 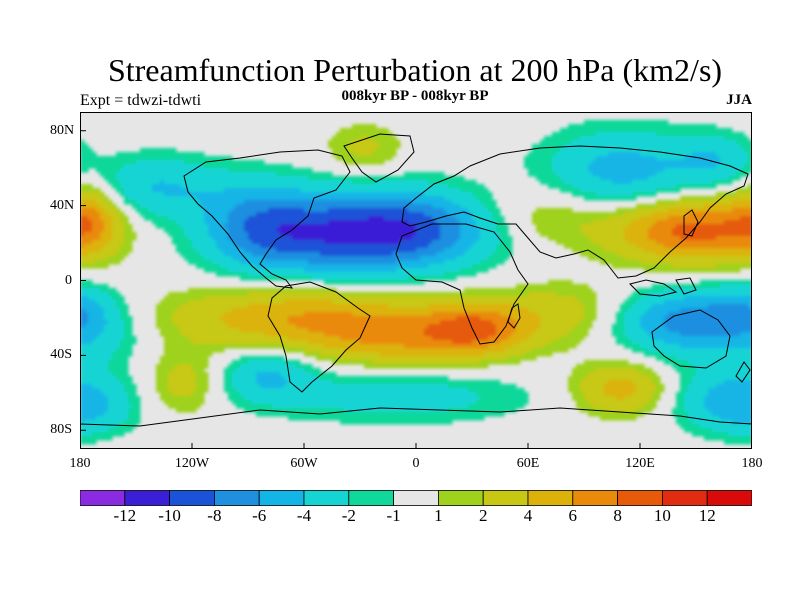 I want to click on experiment-label: Expt = tdwzi-tdwti, so click(x=141, y=100).